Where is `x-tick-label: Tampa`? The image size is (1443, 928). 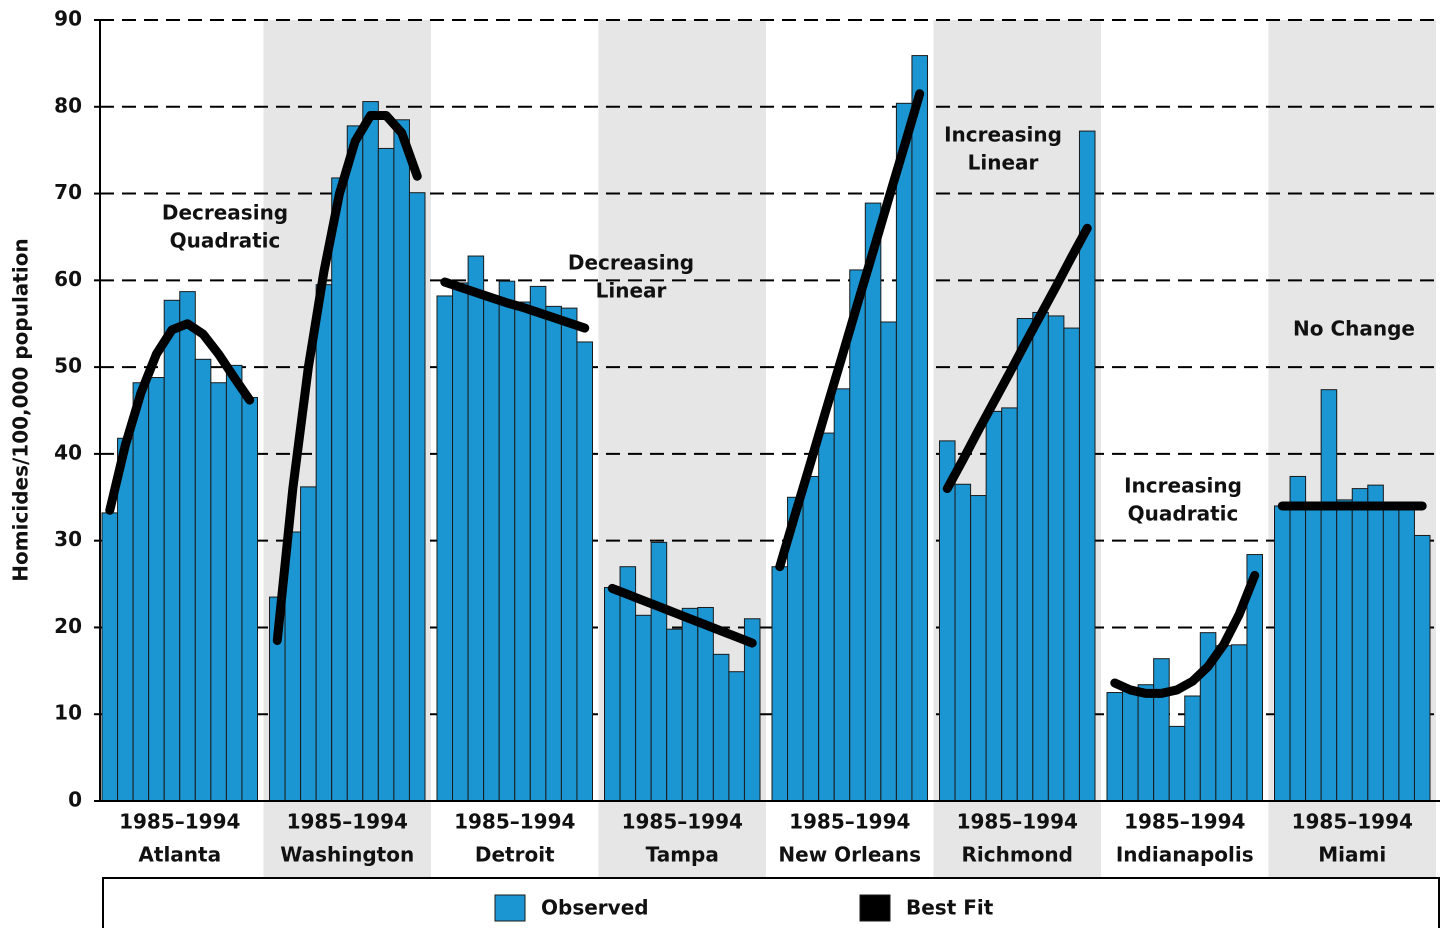 x-tick-label: Tampa is located at coordinates (682, 855).